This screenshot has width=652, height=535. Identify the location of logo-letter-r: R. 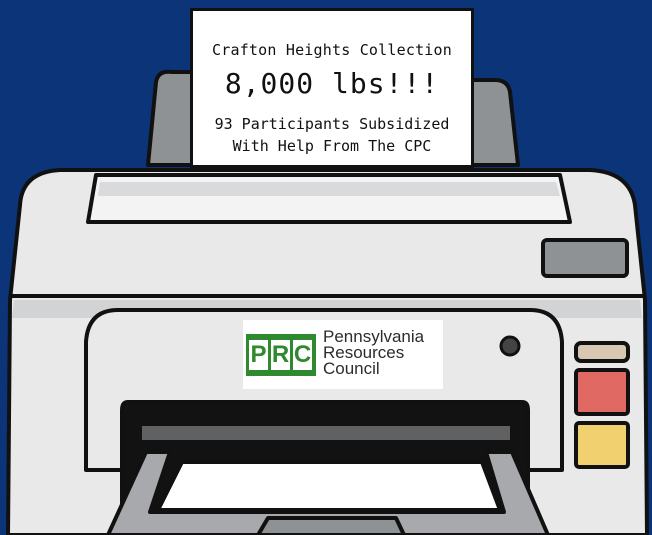
(280, 355).